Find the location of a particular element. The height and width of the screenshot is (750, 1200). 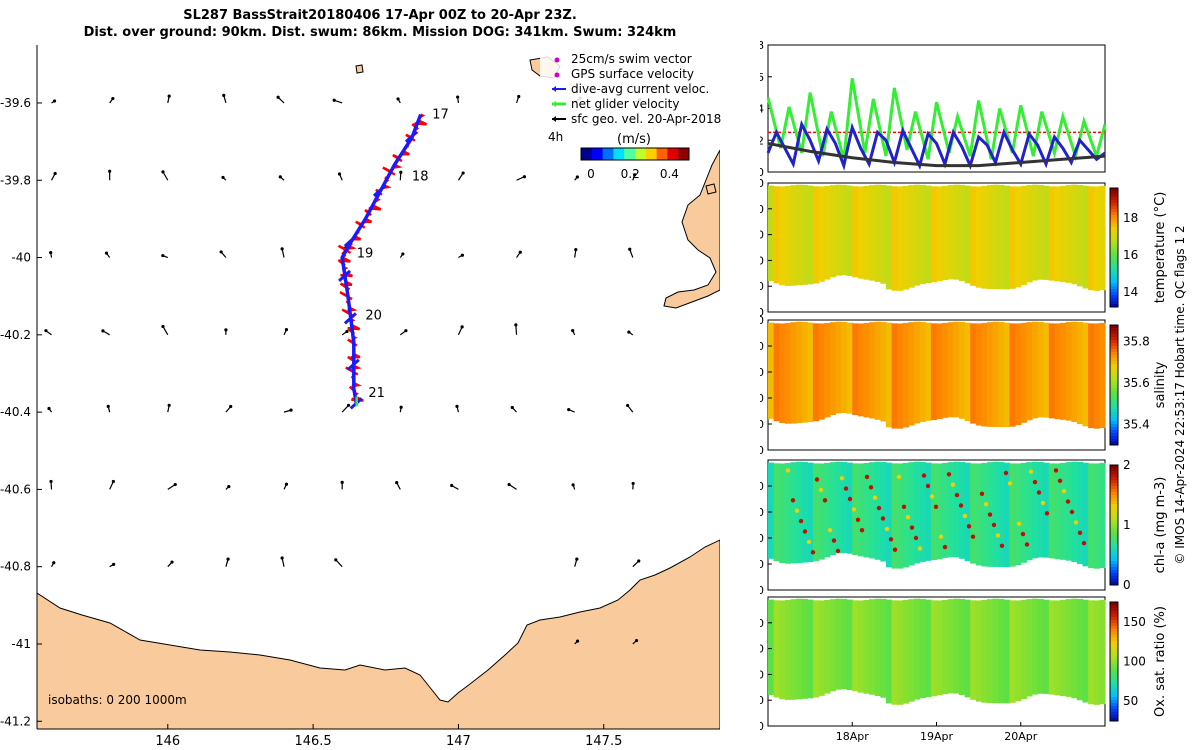

section-colorbar-tick-label: 2 is located at coordinates (1127, 465).